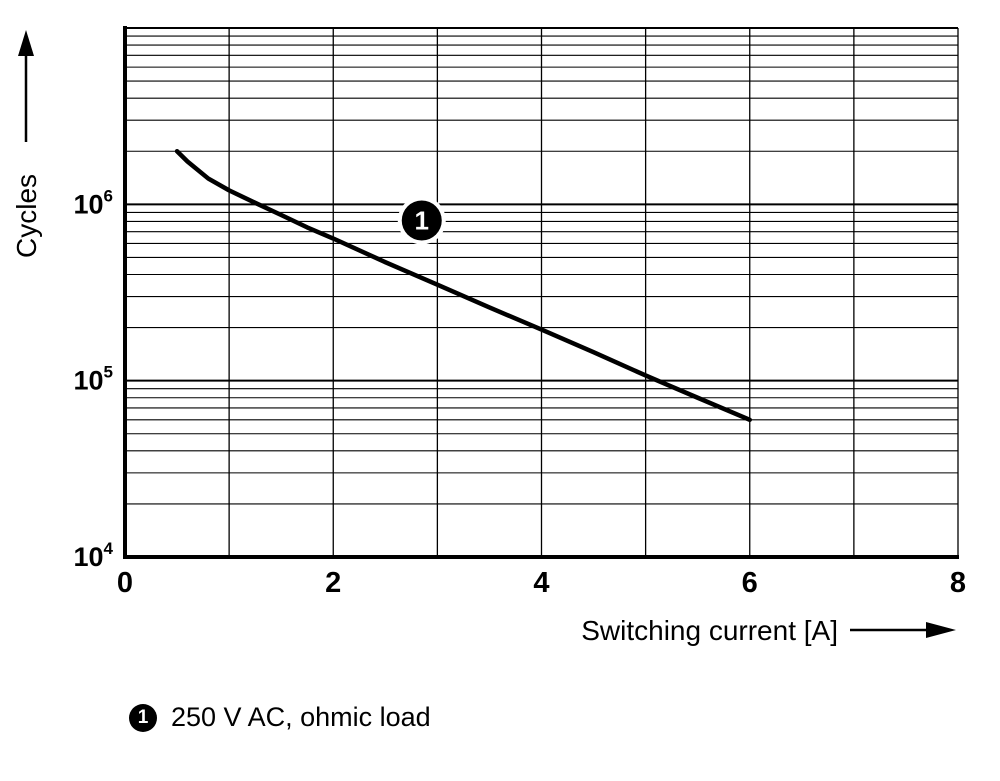 The image size is (1000, 781). Describe the element at coordinates (541, 583) in the screenshot. I see `x-tick-label: 4` at that location.